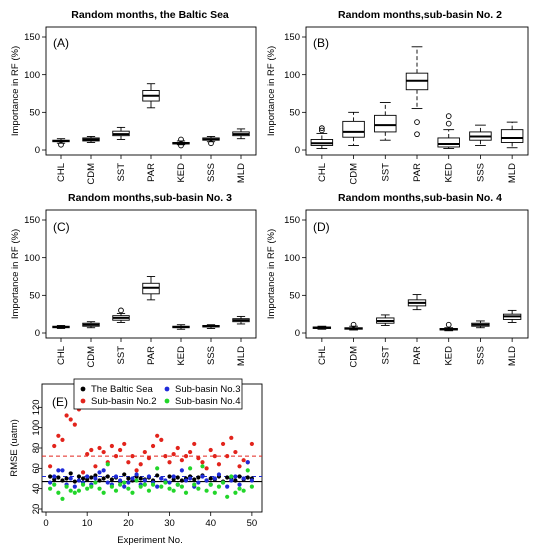 Image resolution: width=536 pixels, height=550 pixels. Describe the element at coordinates (150, 15) in the screenshot. I see `panel-a-title: Random months, the Baltic Sea` at that location.